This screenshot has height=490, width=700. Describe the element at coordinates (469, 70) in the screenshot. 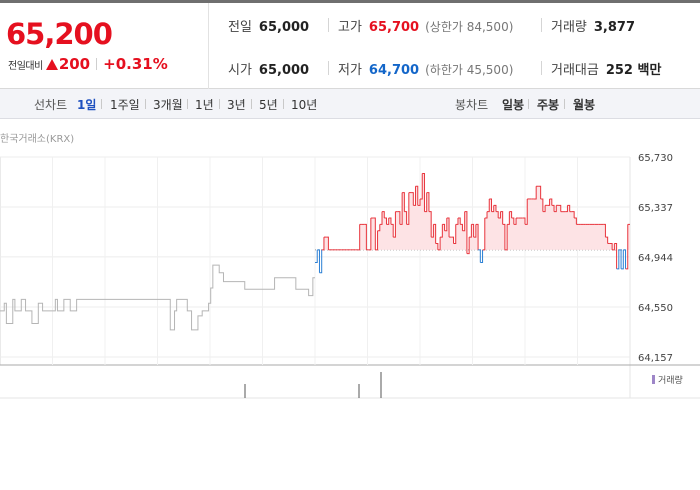

I see `lower-limit: (하한가 45,500)` at that location.